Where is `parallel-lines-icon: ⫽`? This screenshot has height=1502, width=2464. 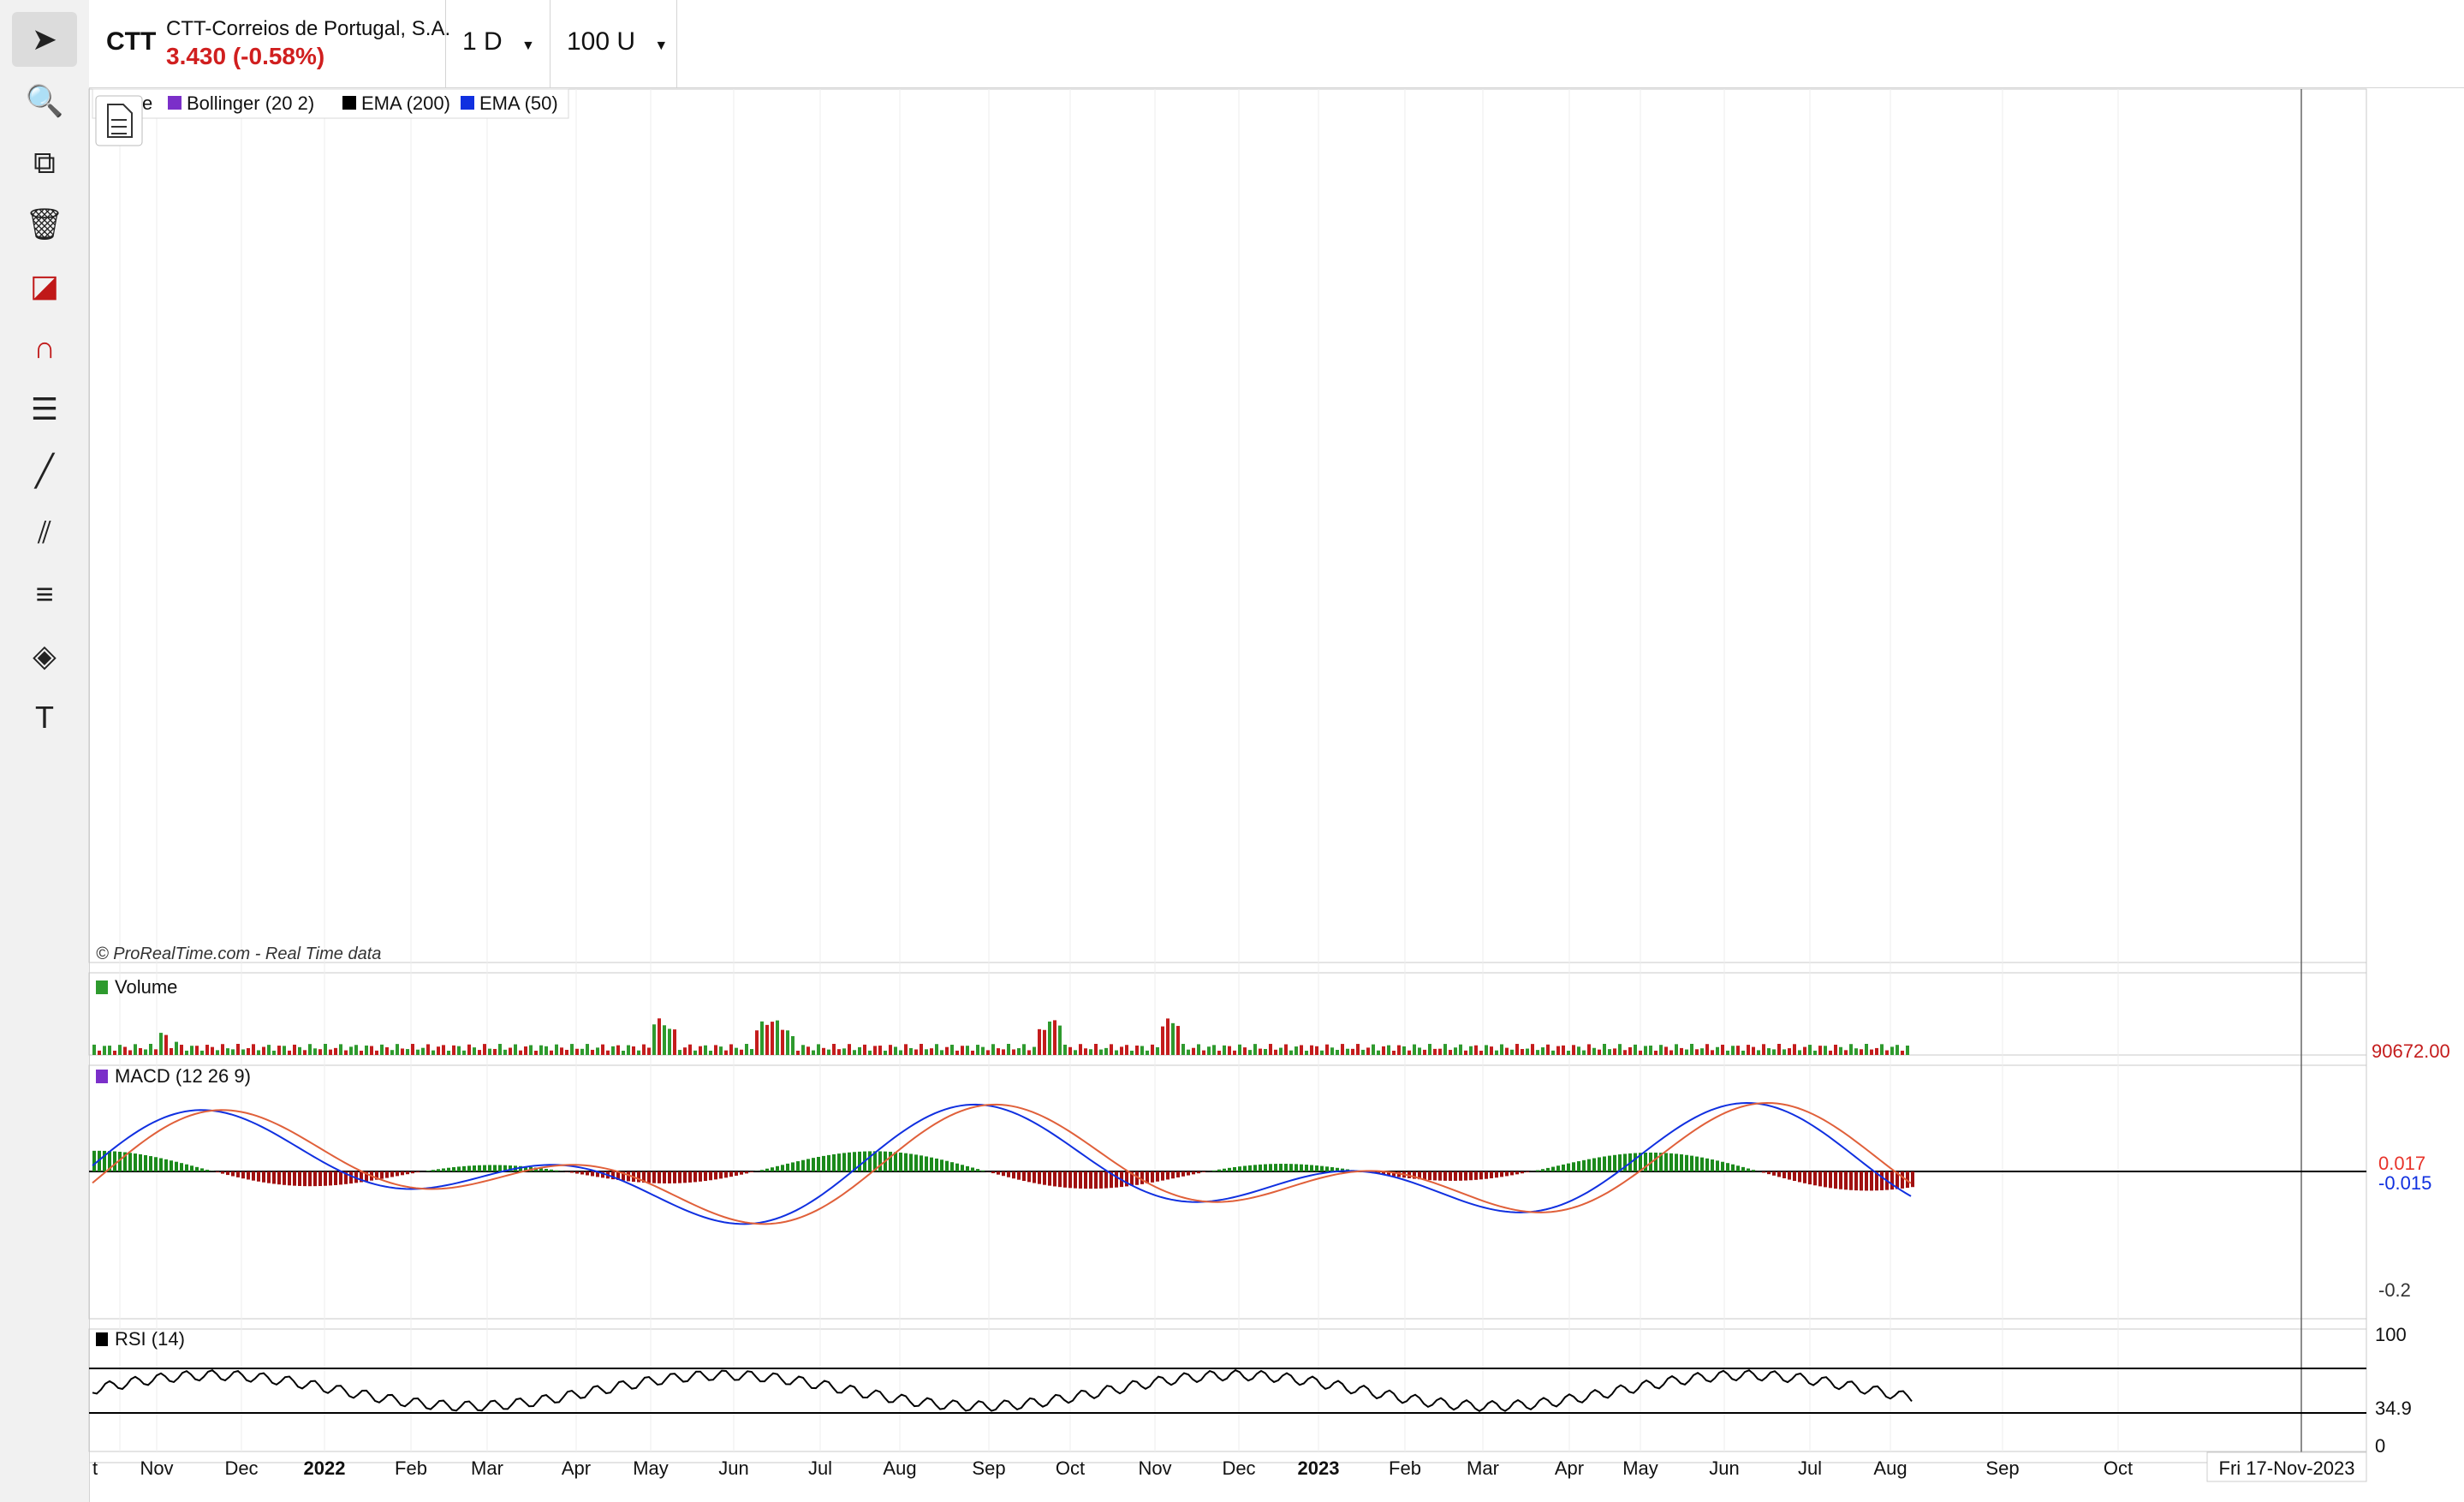 parallel-lines-icon: ⫽ is located at coordinates (44, 532).